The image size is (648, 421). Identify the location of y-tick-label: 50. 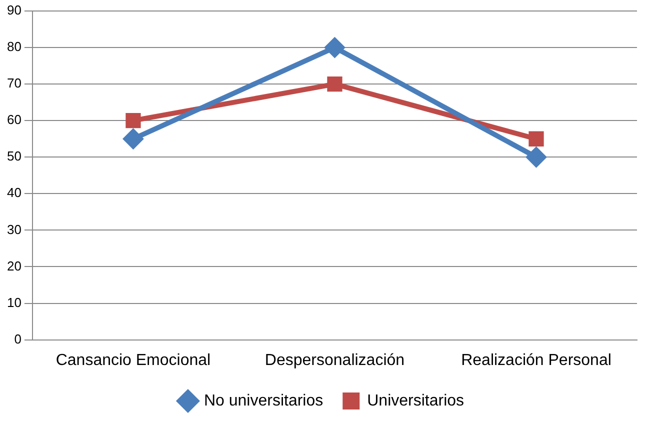
(14, 156).